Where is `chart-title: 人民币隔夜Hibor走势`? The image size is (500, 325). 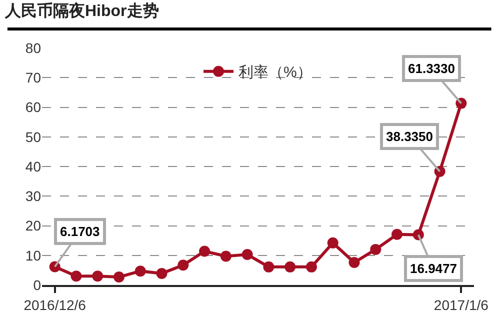 chart-title: 人民币隔夜Hibor走势 is located at coordinates (81, 10).